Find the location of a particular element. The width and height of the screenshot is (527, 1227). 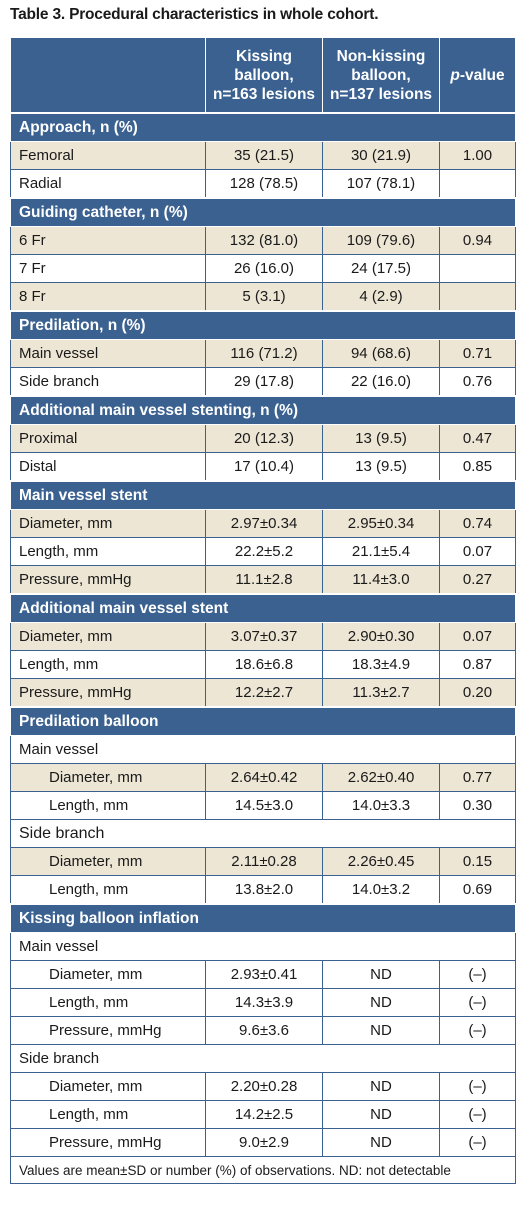

non-kissing-value: 18.3±4.9 is located at coordinates (381, 664).